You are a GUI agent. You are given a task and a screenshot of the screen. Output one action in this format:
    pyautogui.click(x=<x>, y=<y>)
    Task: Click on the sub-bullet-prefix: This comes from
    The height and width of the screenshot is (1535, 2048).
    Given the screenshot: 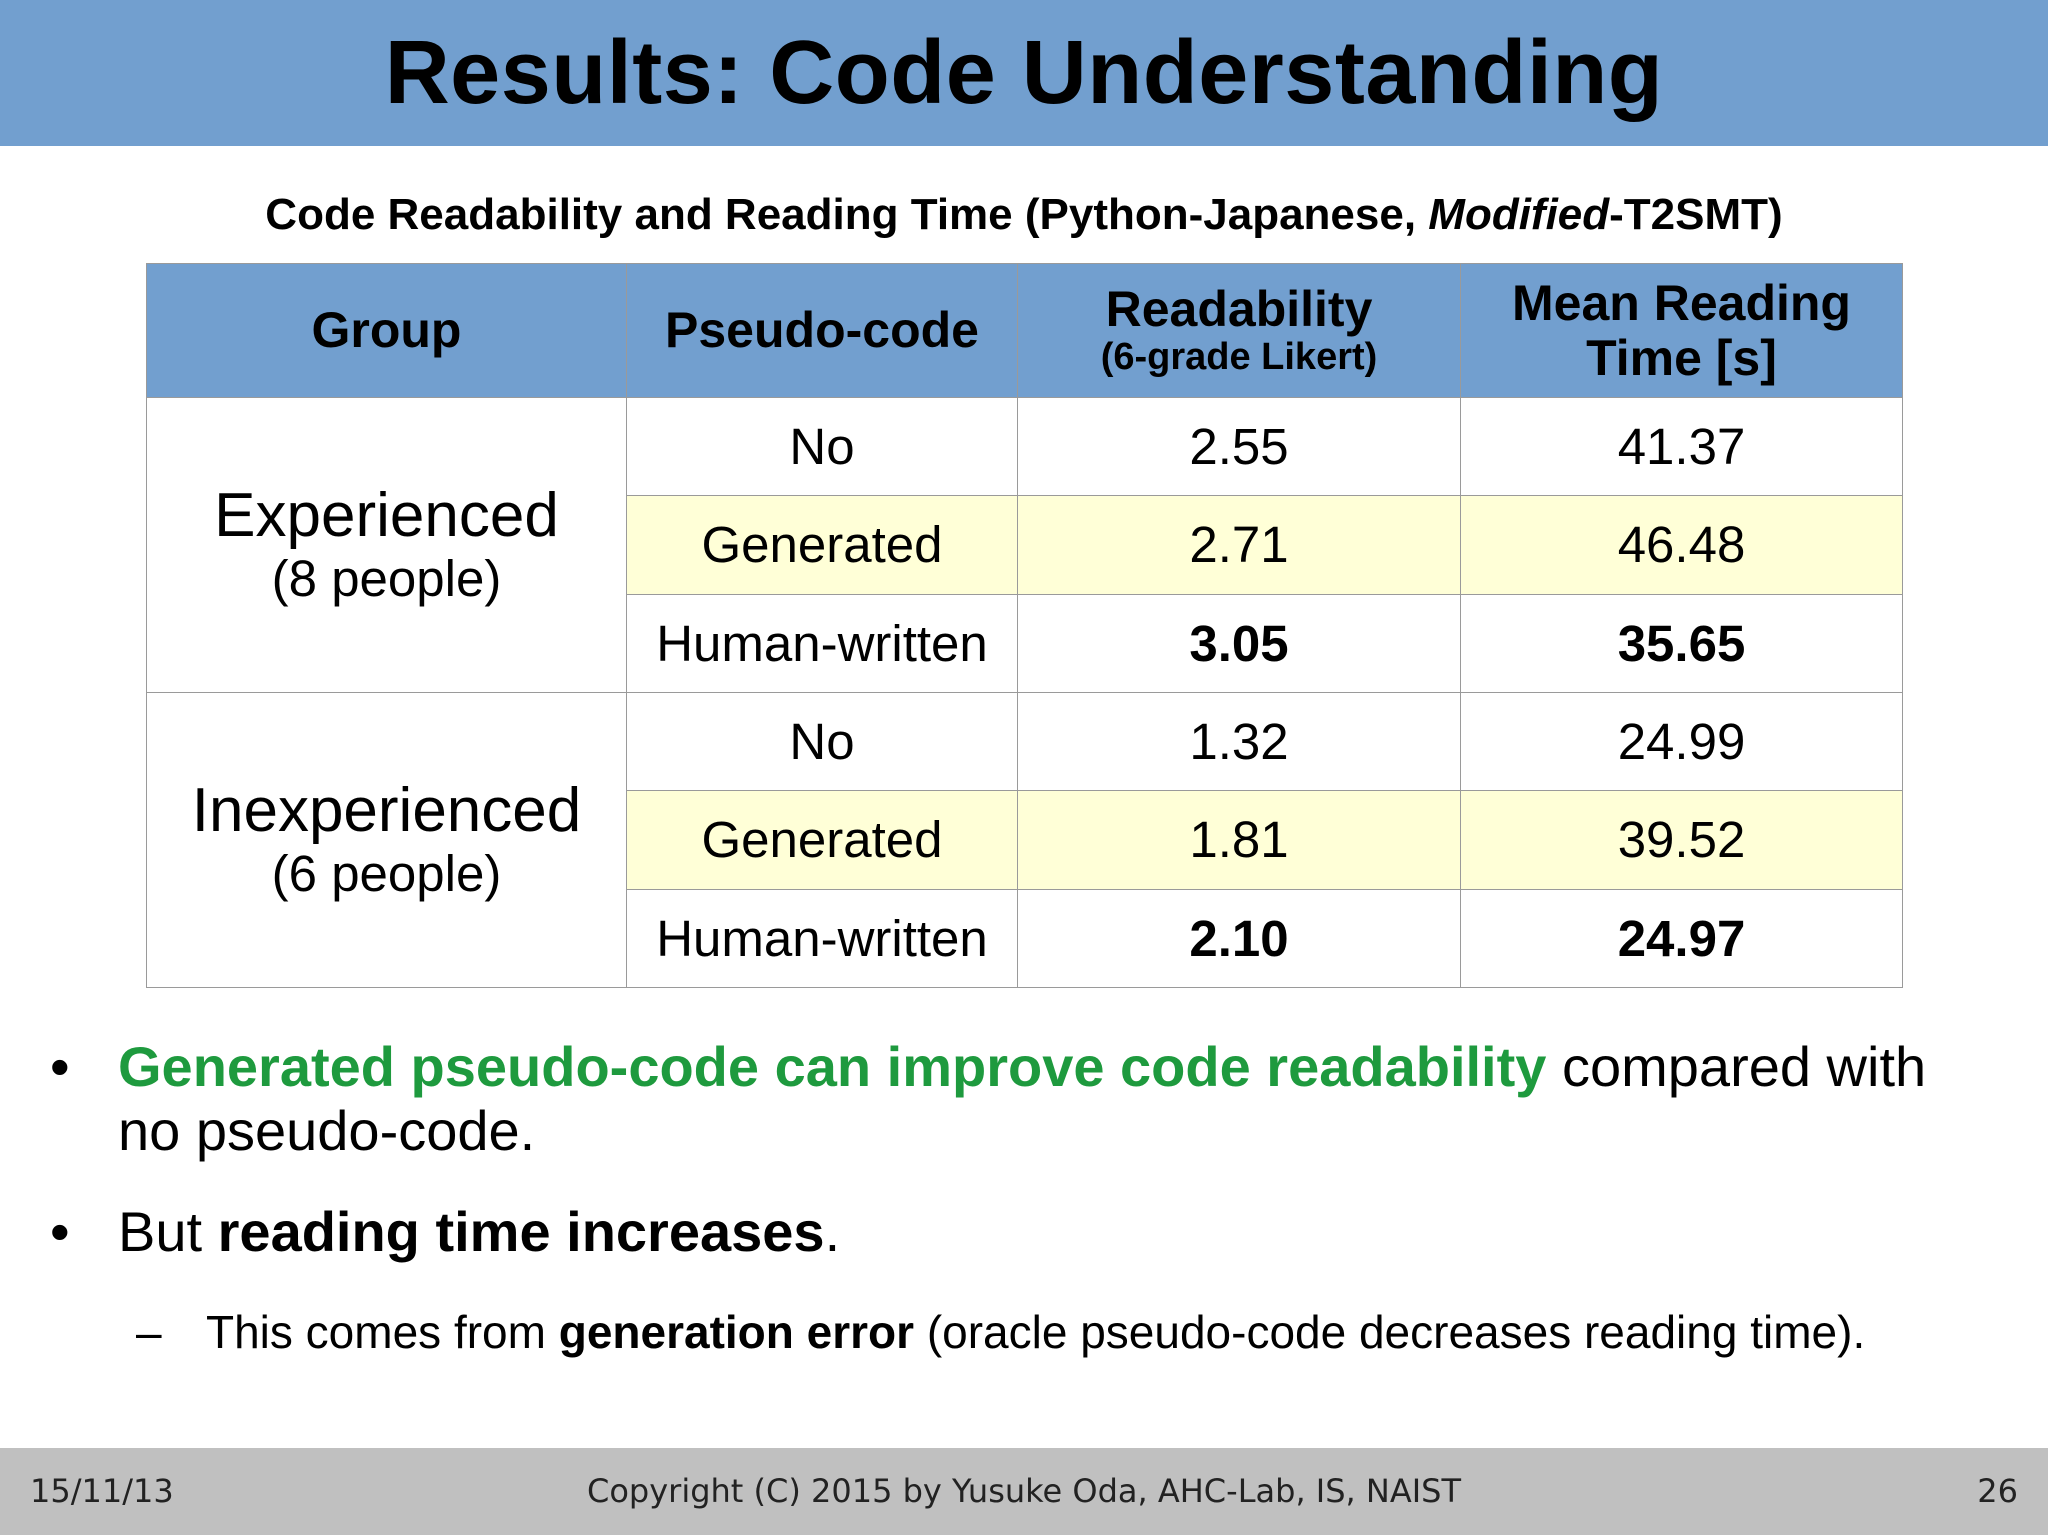 What is the action you would take?
    pyautogui.click(x=382, y=1332)
    